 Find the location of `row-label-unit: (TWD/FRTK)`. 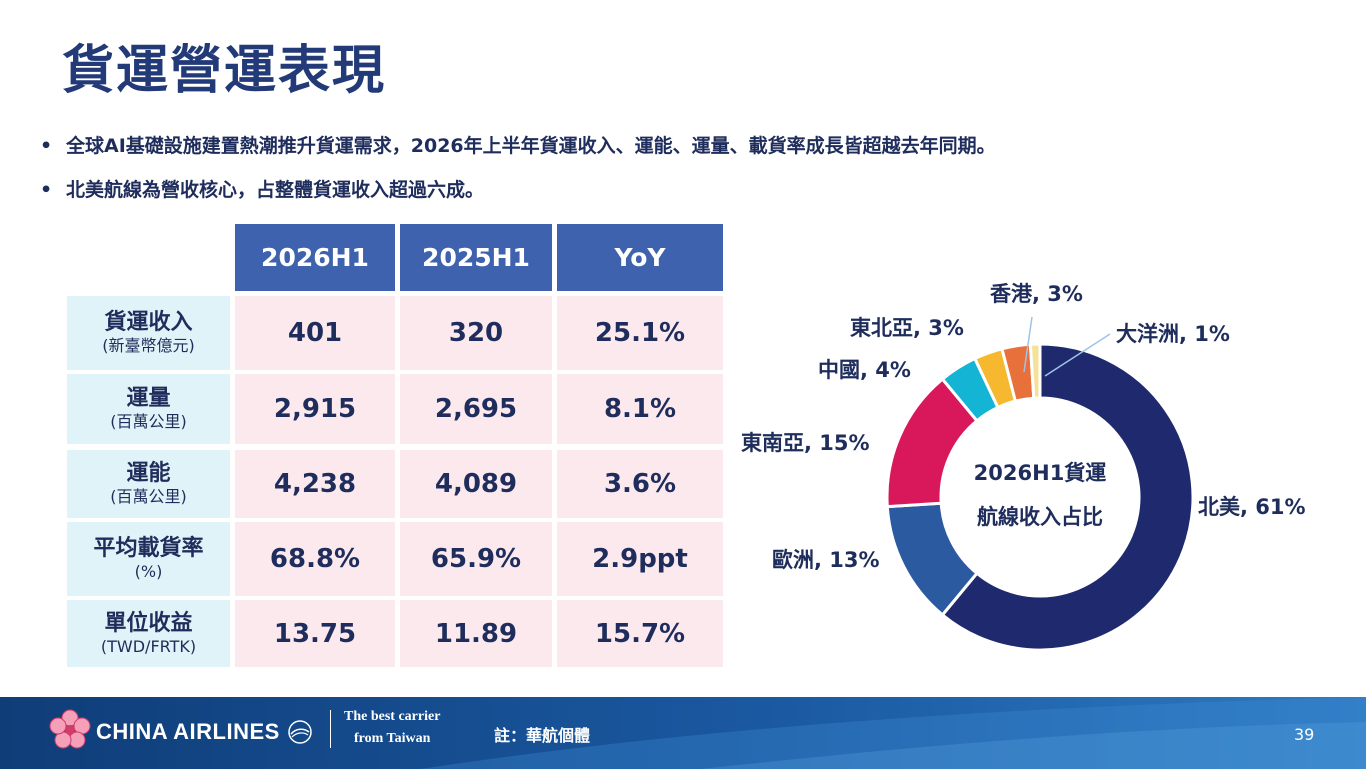

row-label-unit: (TWD/FRTK) is located at coordinates (148, 646).